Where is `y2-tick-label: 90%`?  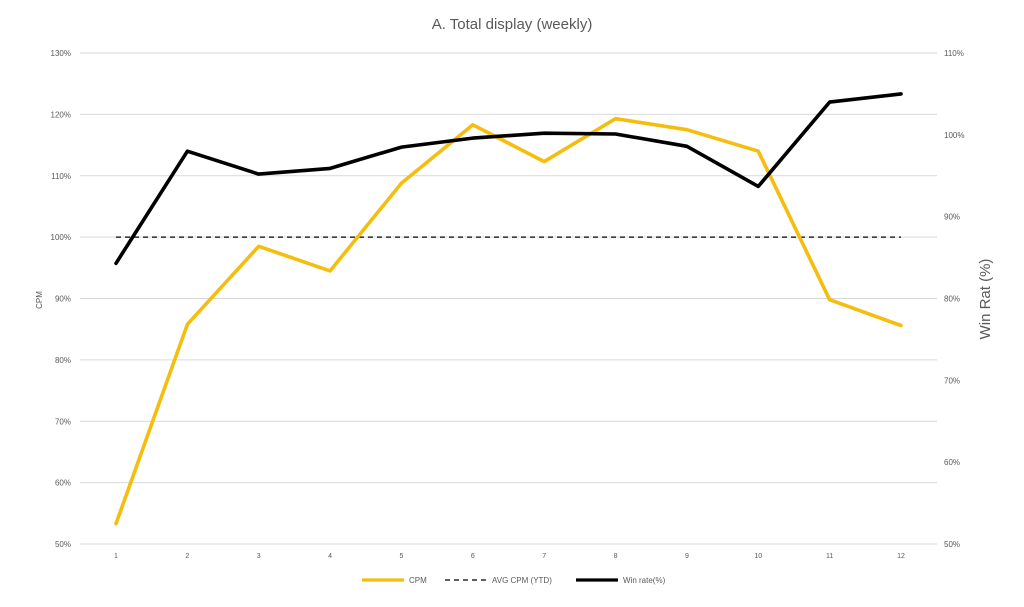 y2-tick-label: 90% is located at coordinates (952, 217).